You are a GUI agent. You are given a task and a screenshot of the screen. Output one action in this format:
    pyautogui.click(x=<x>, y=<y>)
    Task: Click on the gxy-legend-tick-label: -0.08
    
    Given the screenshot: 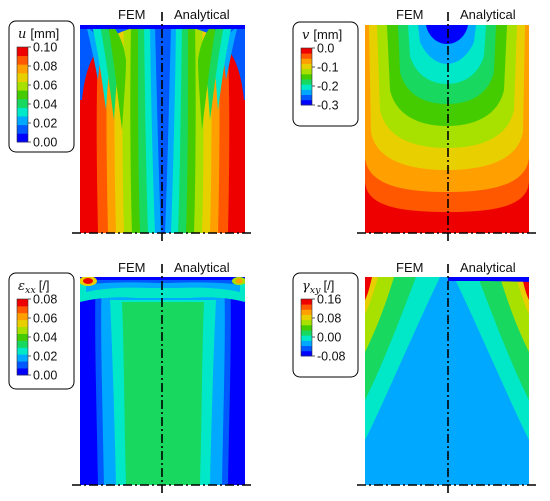 What is the action you would take?
    pyautogui.click(x=331, y=357)
    